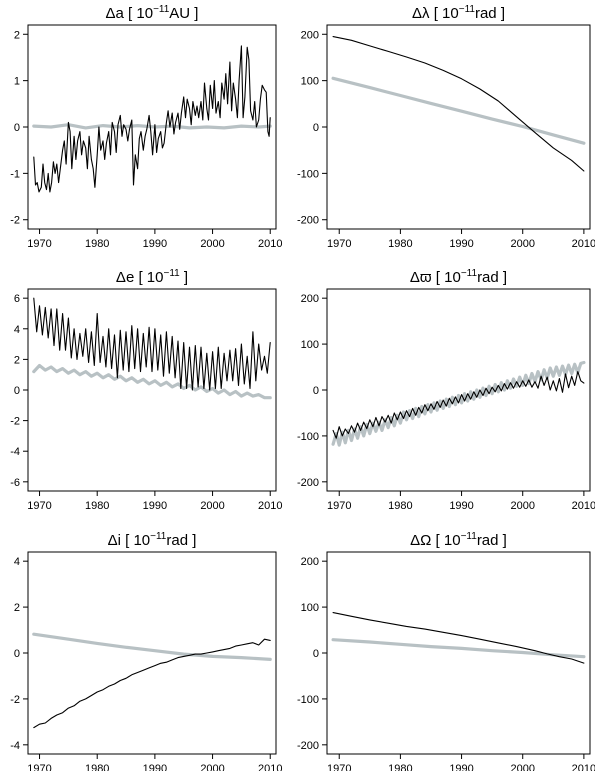 The width and height of the screenshot is (595, 771). Describe the element at coordinates (184, 277) in the screenshot. I see `title-unit: ]` at that location.